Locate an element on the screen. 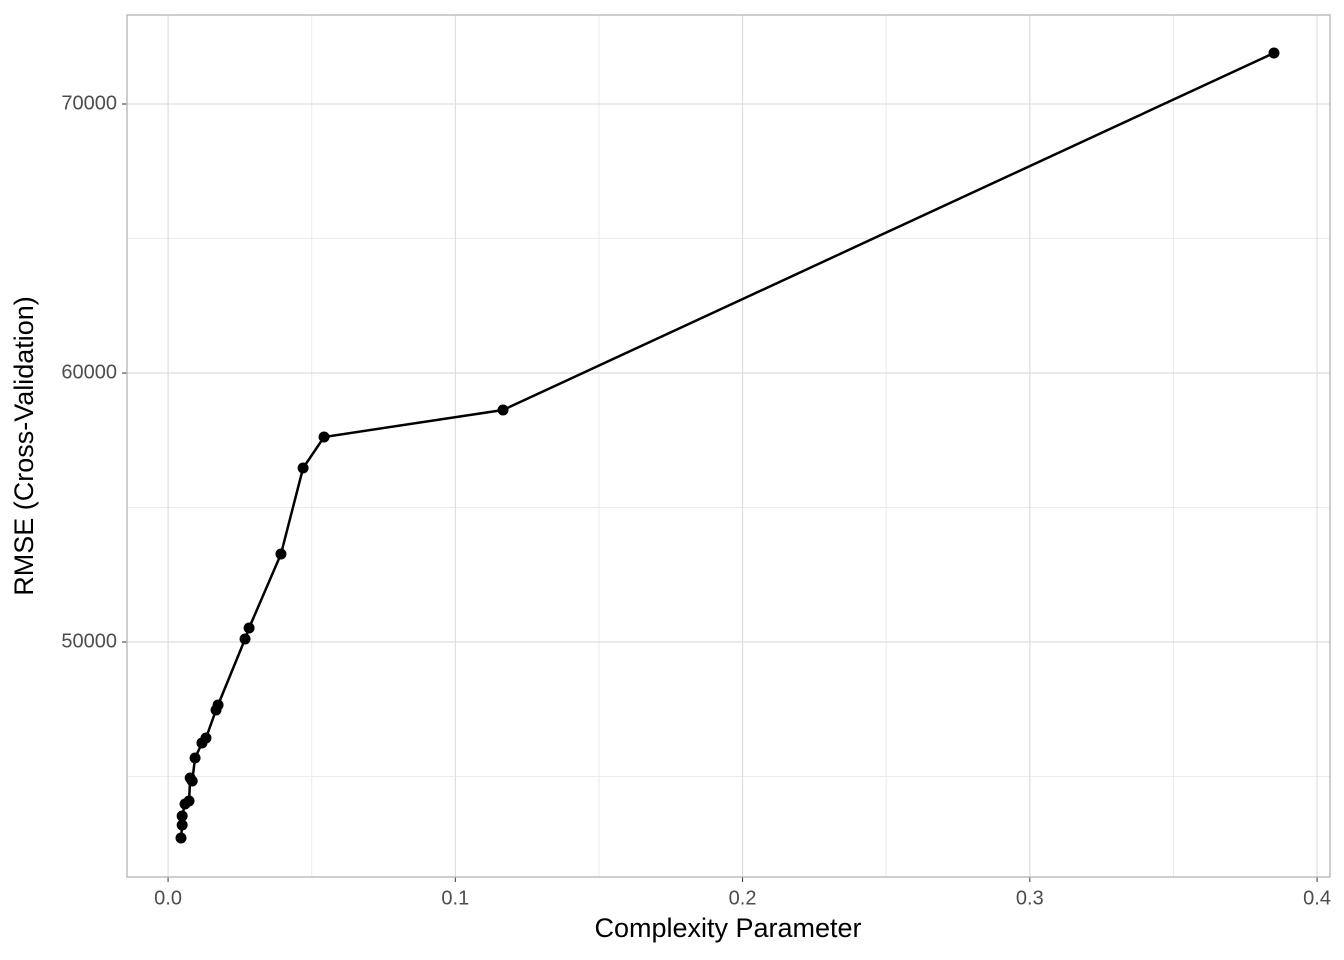 Image resolution: width=1344 pixels, height=960 pixels. x-tick-label: 0.0 is located at coordinates (168, 898).